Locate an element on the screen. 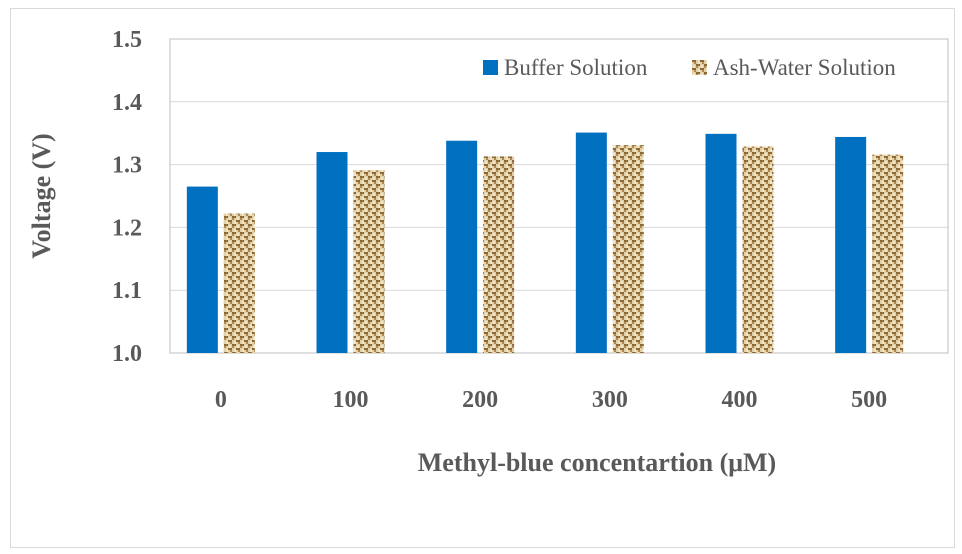  x-tick-label: 200 is located at coordinates (480, 400).